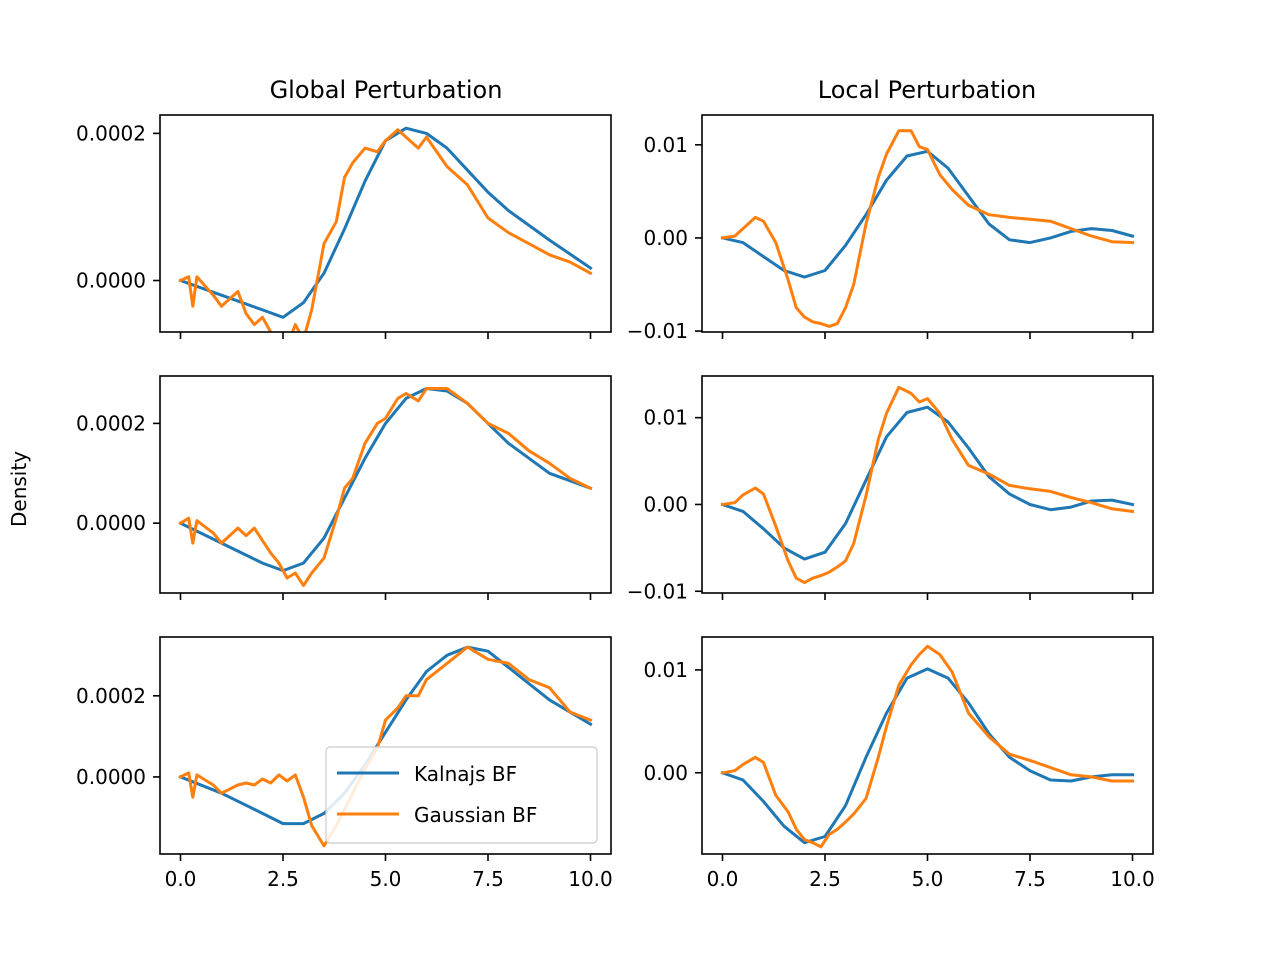 The width and height of the screenshot is (1280, 960). What do you see at coordinates (927, 756) in the screenshot?
I see `series-line-kalnajs-row3-local` at bounding box center [927, 756].